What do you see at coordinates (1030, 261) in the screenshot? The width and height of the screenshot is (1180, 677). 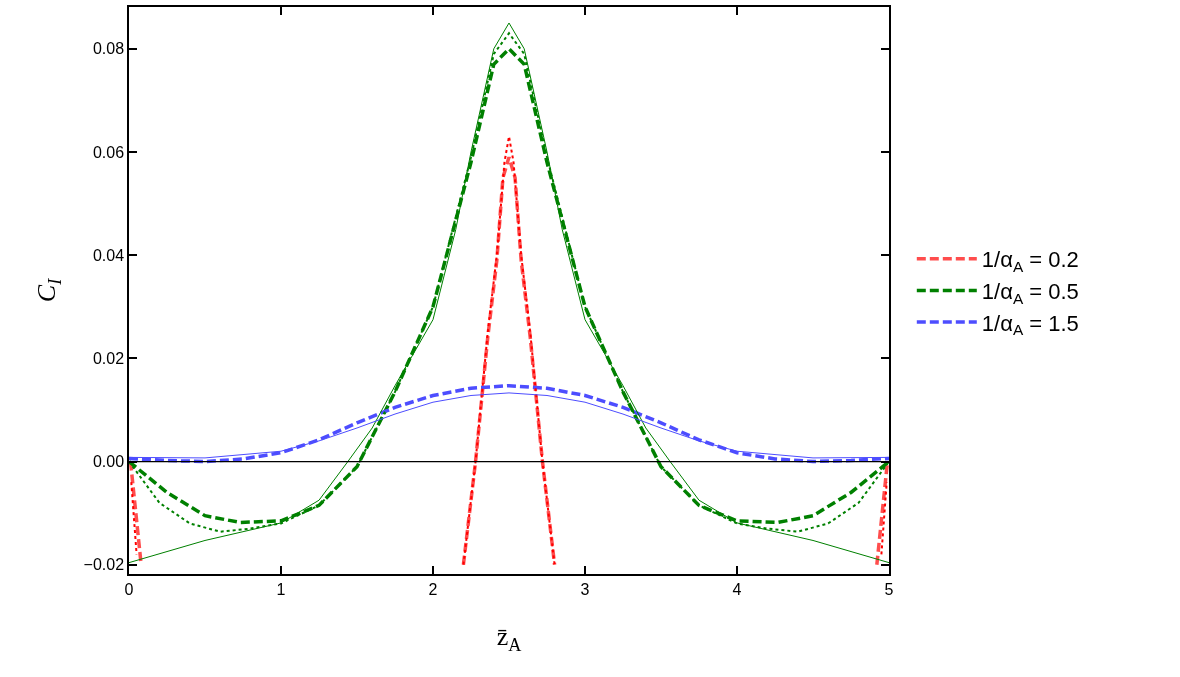 I see `legend-label: 1/α$_{A}$ = 0.2` at bounding box center [1030, 261].